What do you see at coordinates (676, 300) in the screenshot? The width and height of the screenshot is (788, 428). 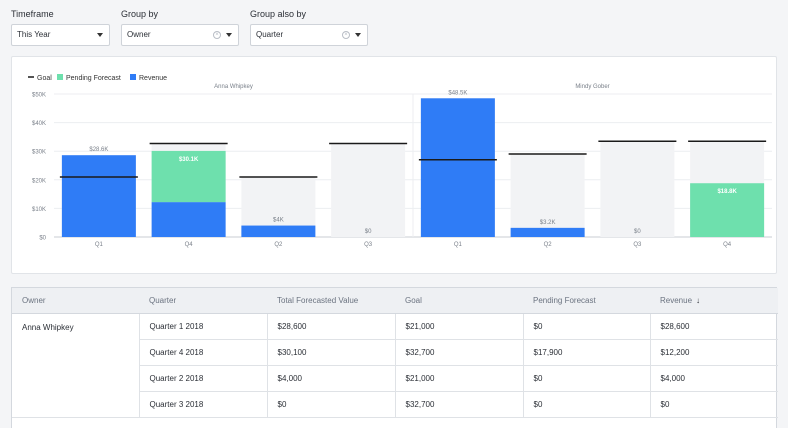 I see `column-header-revenue-label: Revenue` at bounding box center [676, 300].